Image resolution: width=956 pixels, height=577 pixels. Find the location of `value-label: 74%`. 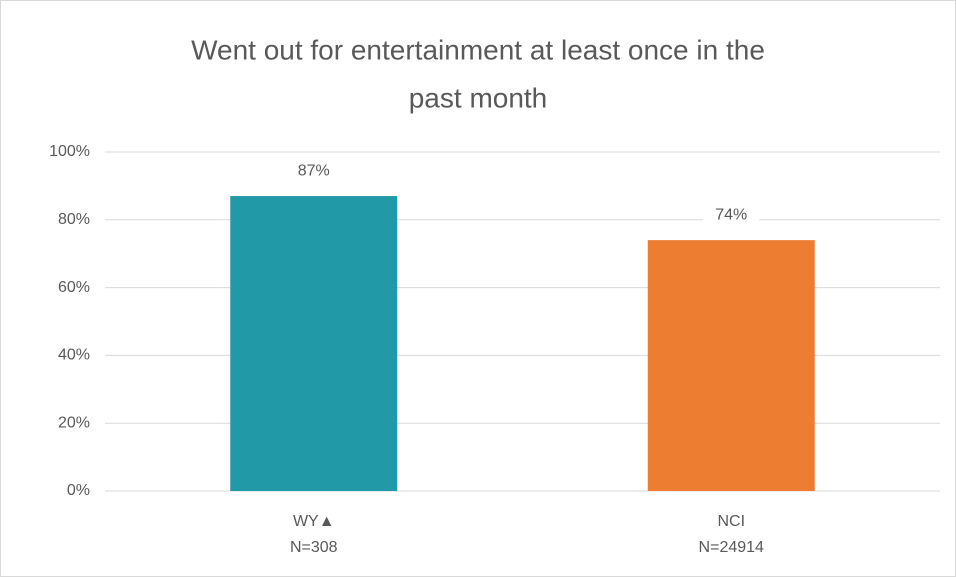

value-label: 74% is located at coordinates (731, 214).